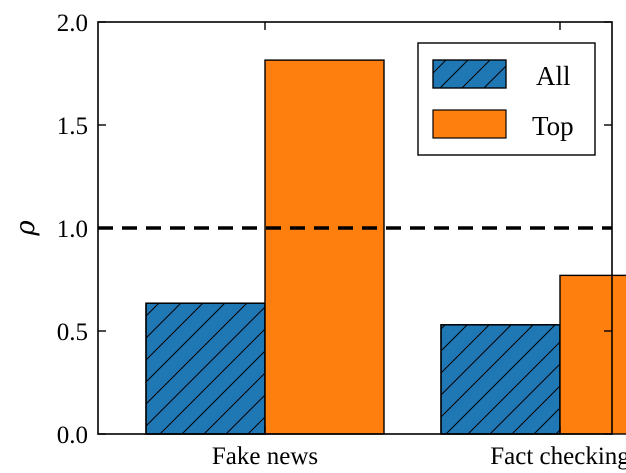 The height and width of the screenshot is (473, 626). Describe the element at coordinates (469, 74) in the screenshot. I see `legend-swatch-all-hatch` at that location.